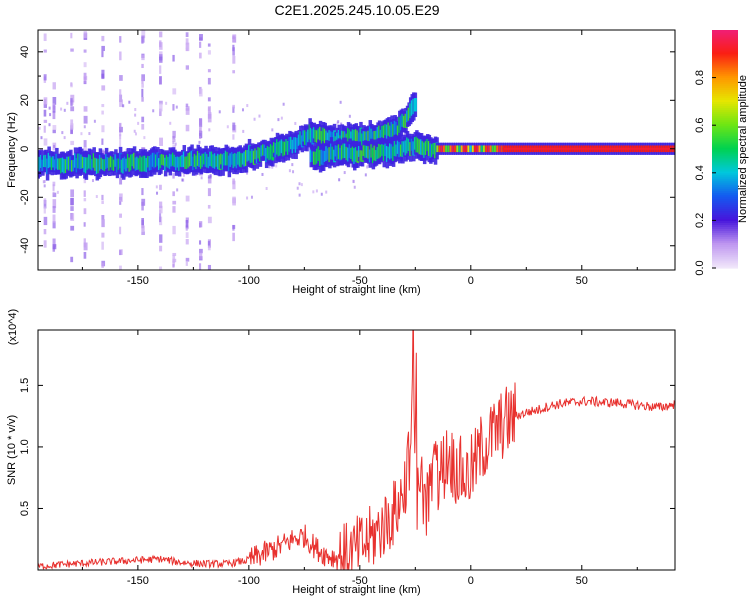 This screenshot has width=750, height=600. What do you see at coordinates (589, 148) in the screenshot?
I see `stable-band-core` at bounding box center [589, 148].